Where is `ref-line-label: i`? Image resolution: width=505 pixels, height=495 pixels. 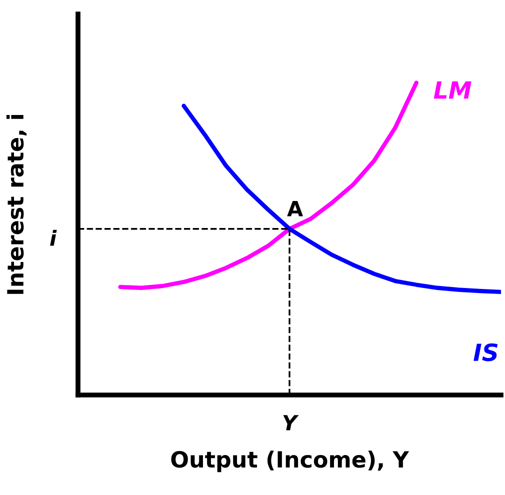
ref-line-label: i is located at coordinates (53, 238).